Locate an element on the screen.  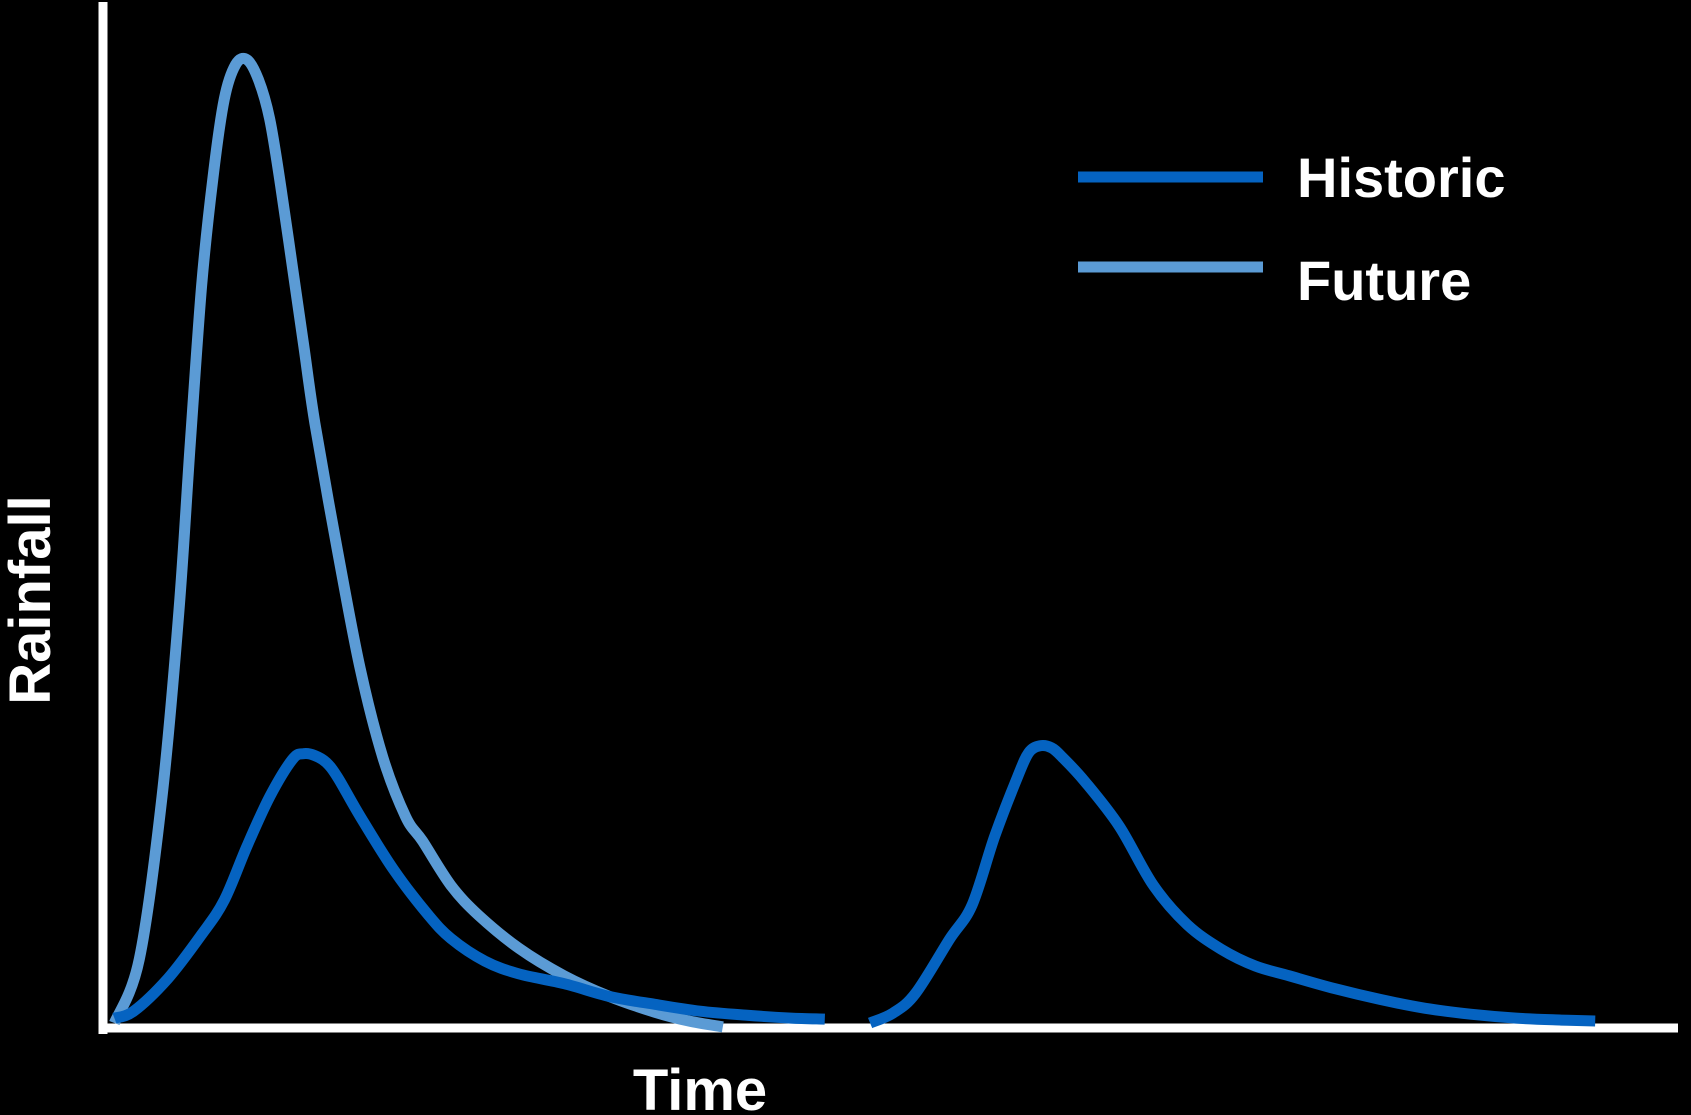
y-axis-label: Rainfall is located at coordinates (31, 600).